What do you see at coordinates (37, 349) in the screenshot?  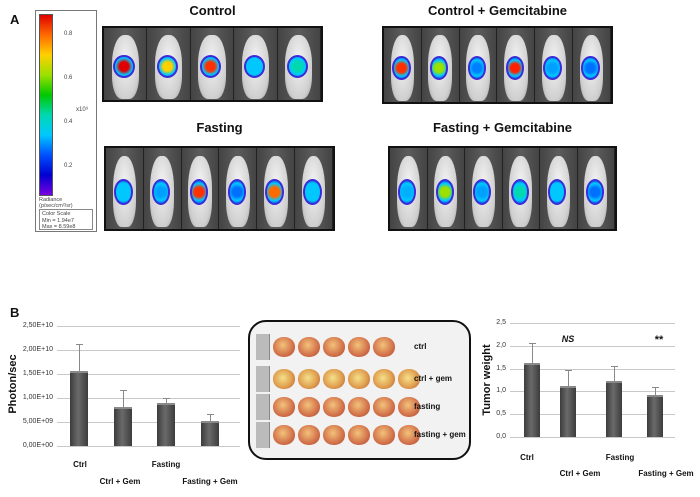 I see `y-tick-label: 2,00E+10` at bounding box center [37, 349].